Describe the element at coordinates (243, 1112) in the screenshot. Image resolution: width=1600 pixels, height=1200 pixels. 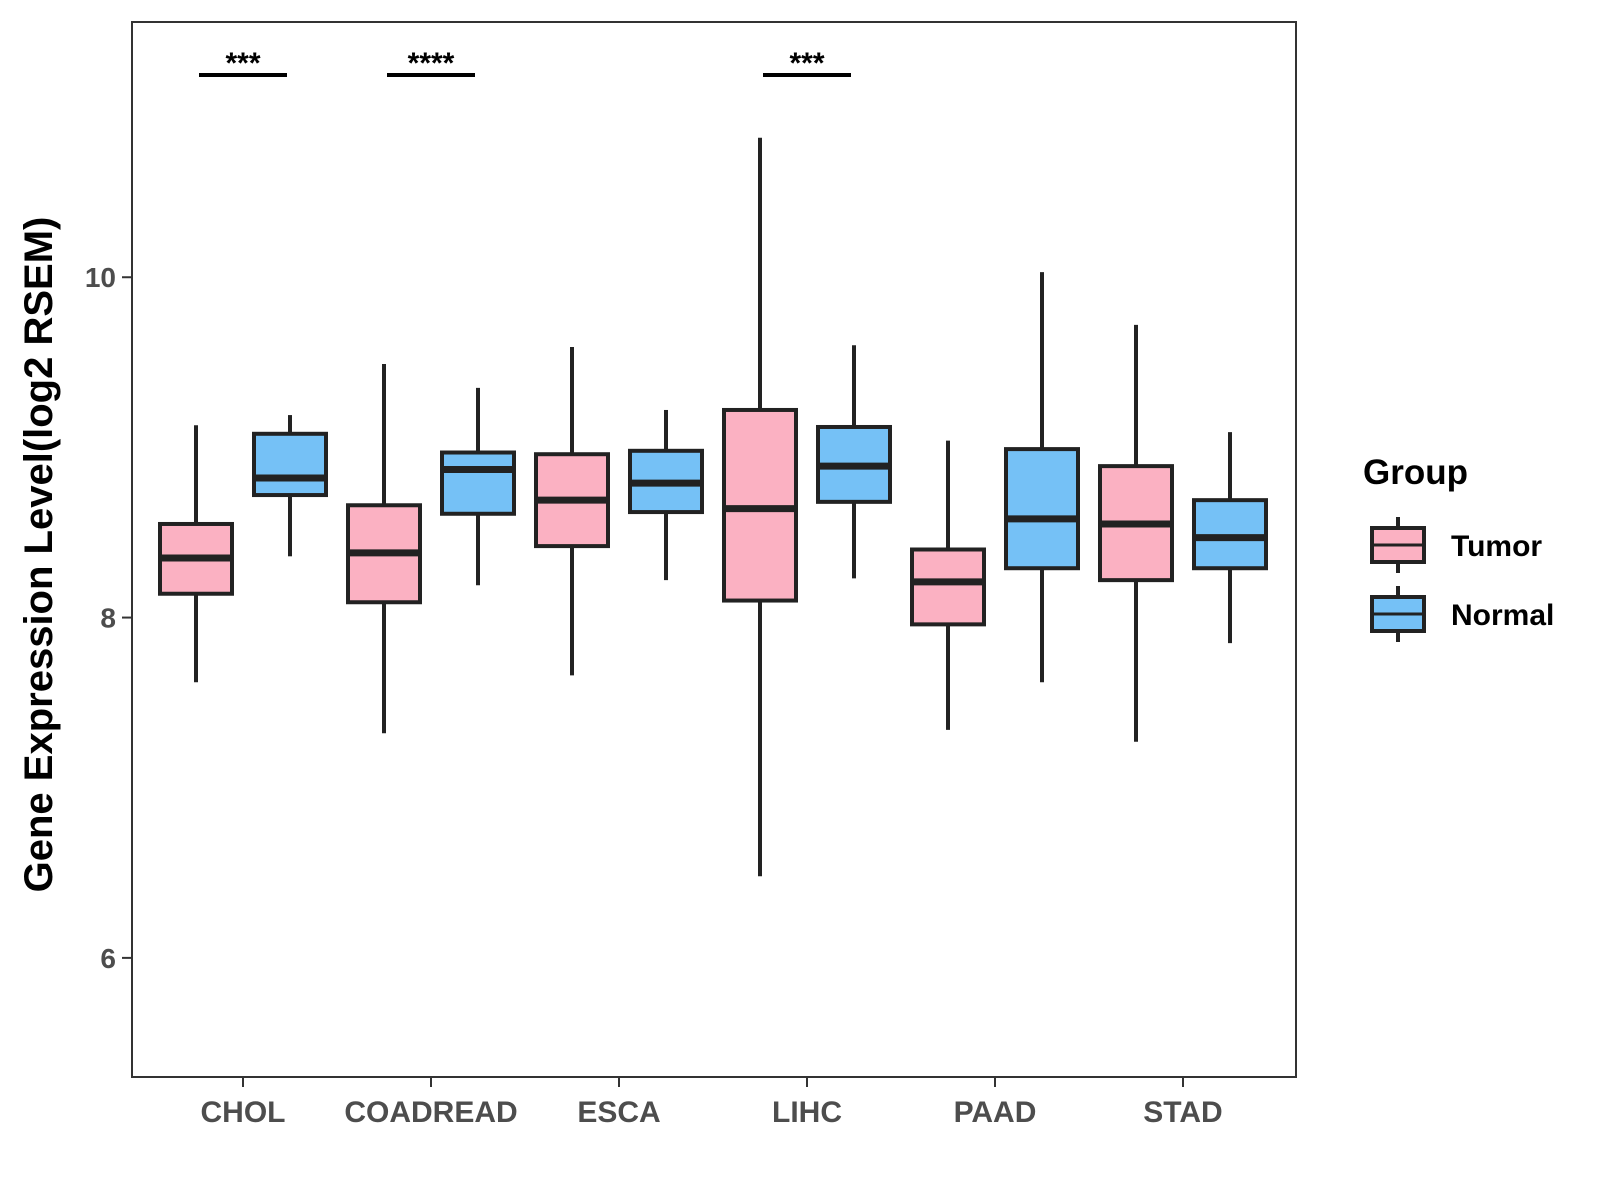
I see `x-tick-label-chol: CHOL` at that location.